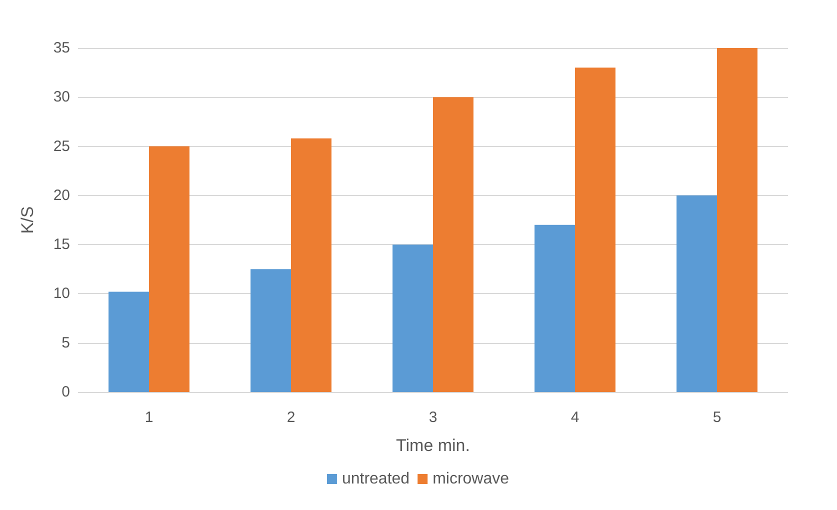 This screenshot has width=837, height=510. I want to click on y-tick-label: 5, so click(66, 343).